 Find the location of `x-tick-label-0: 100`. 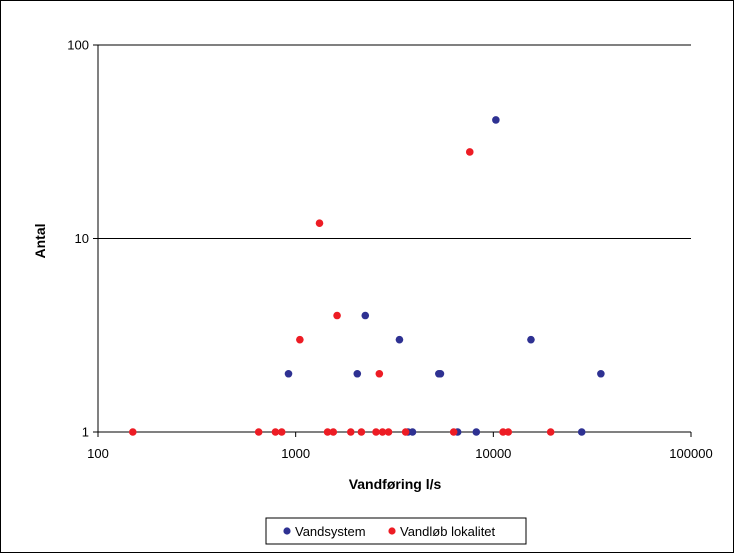

x-tick-label-0: 100 is located at coordinates (98, 453).